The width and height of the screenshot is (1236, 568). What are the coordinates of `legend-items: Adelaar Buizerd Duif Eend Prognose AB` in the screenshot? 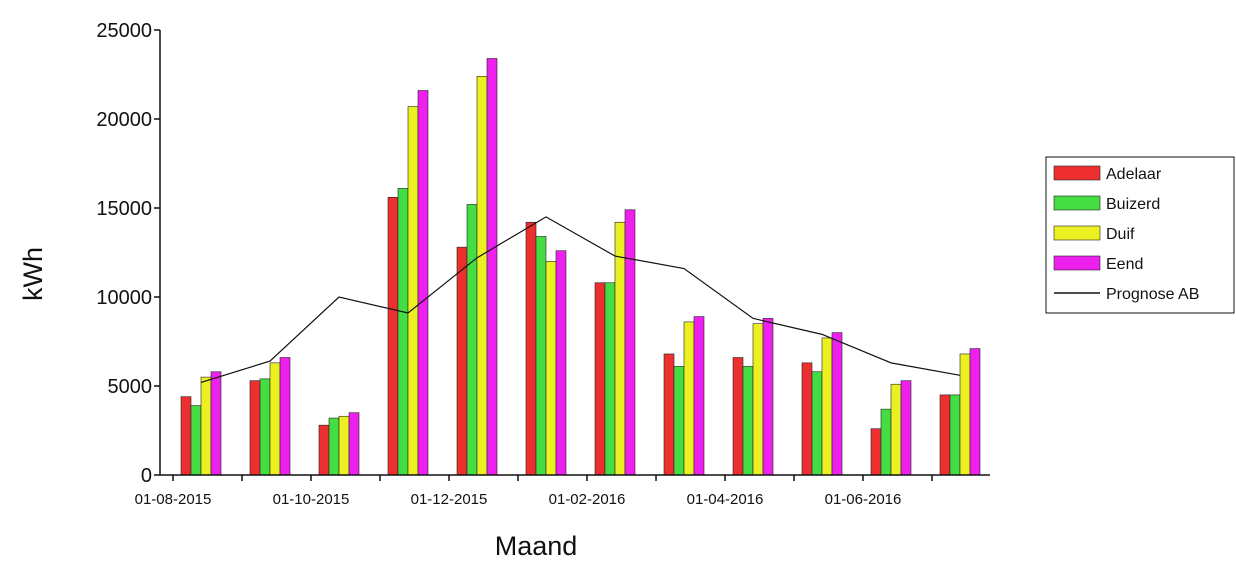 It's located at (1126, 234).